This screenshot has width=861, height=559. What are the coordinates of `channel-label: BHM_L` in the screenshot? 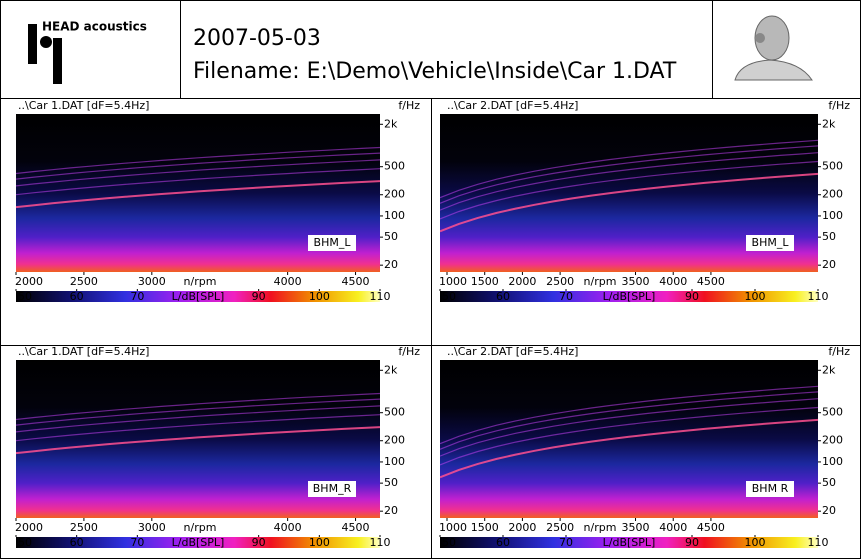 It's located at (333, 242).